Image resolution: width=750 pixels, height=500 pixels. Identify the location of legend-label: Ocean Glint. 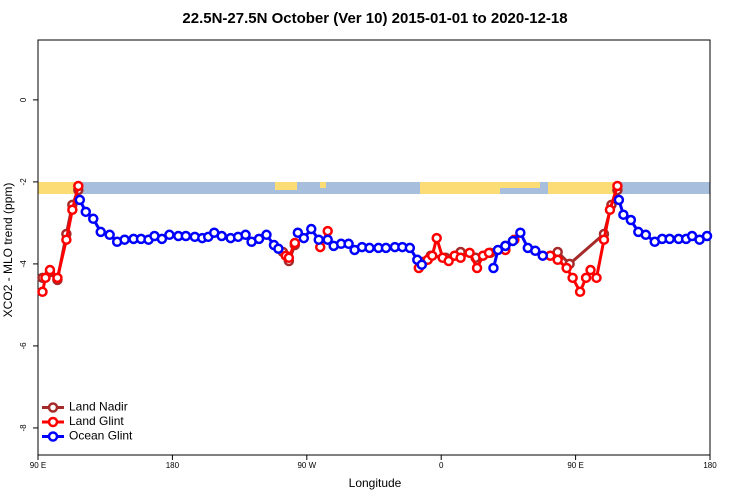
(101, 436).